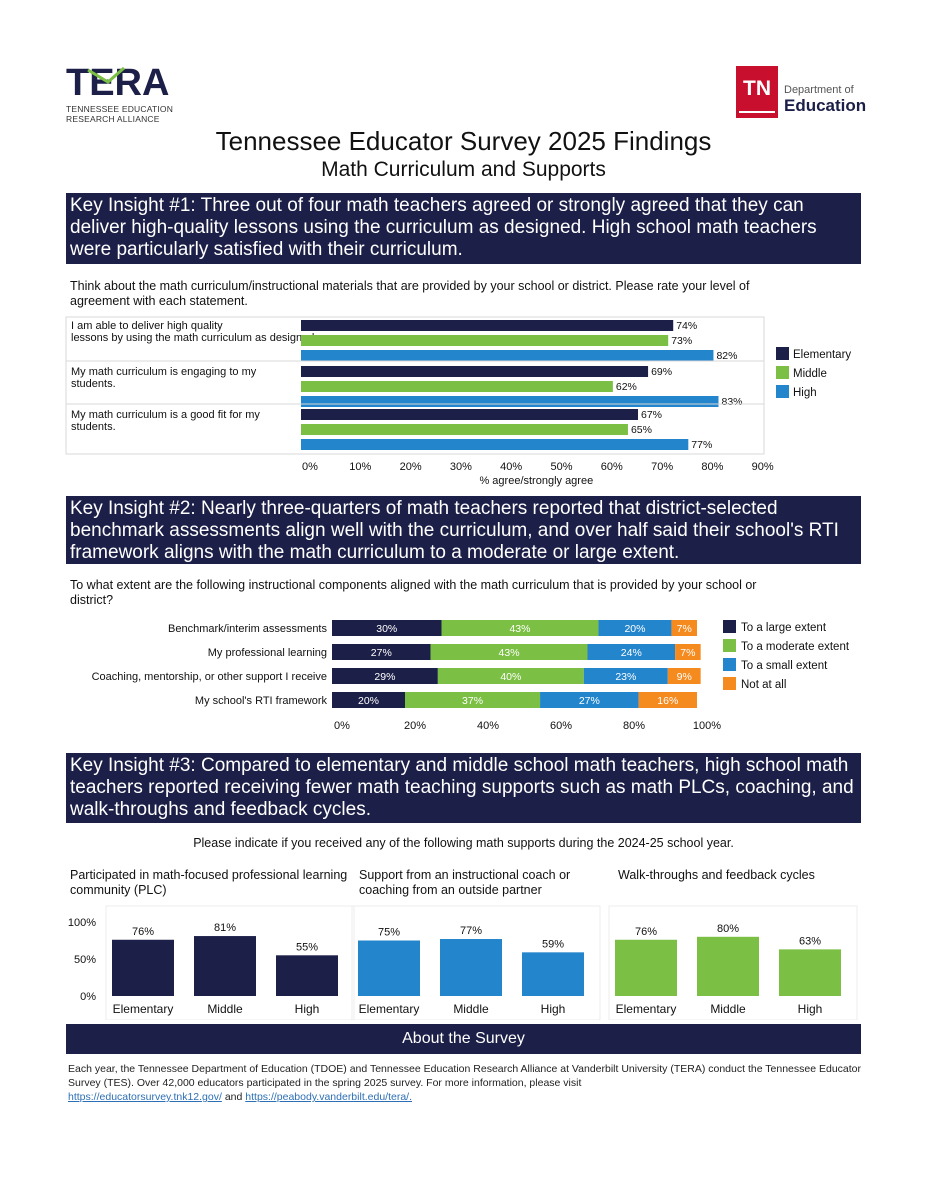 This screenshot has width=927, height=1200. I want to click on chart3-data-label: 80%, so click(728, 929).